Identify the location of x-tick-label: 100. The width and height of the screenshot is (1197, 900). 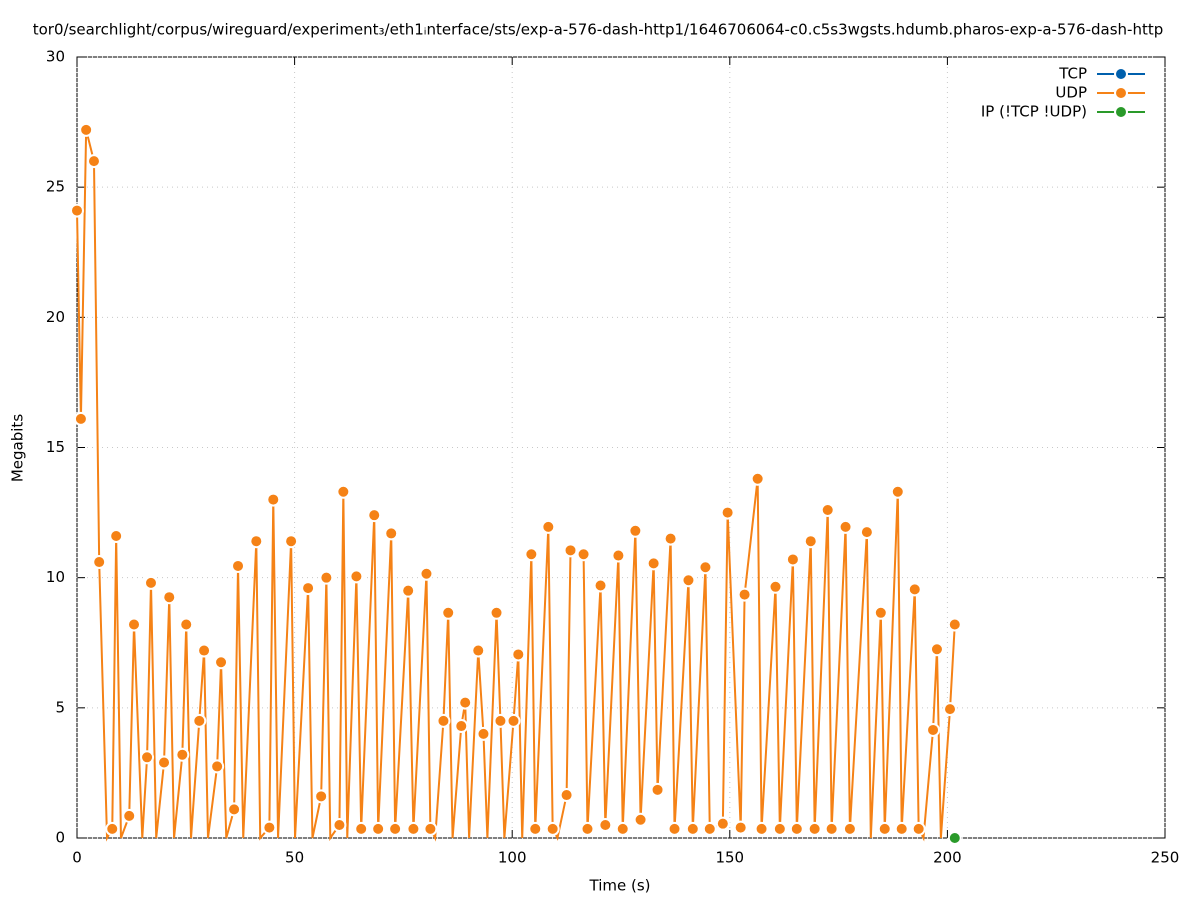
(512, 858).